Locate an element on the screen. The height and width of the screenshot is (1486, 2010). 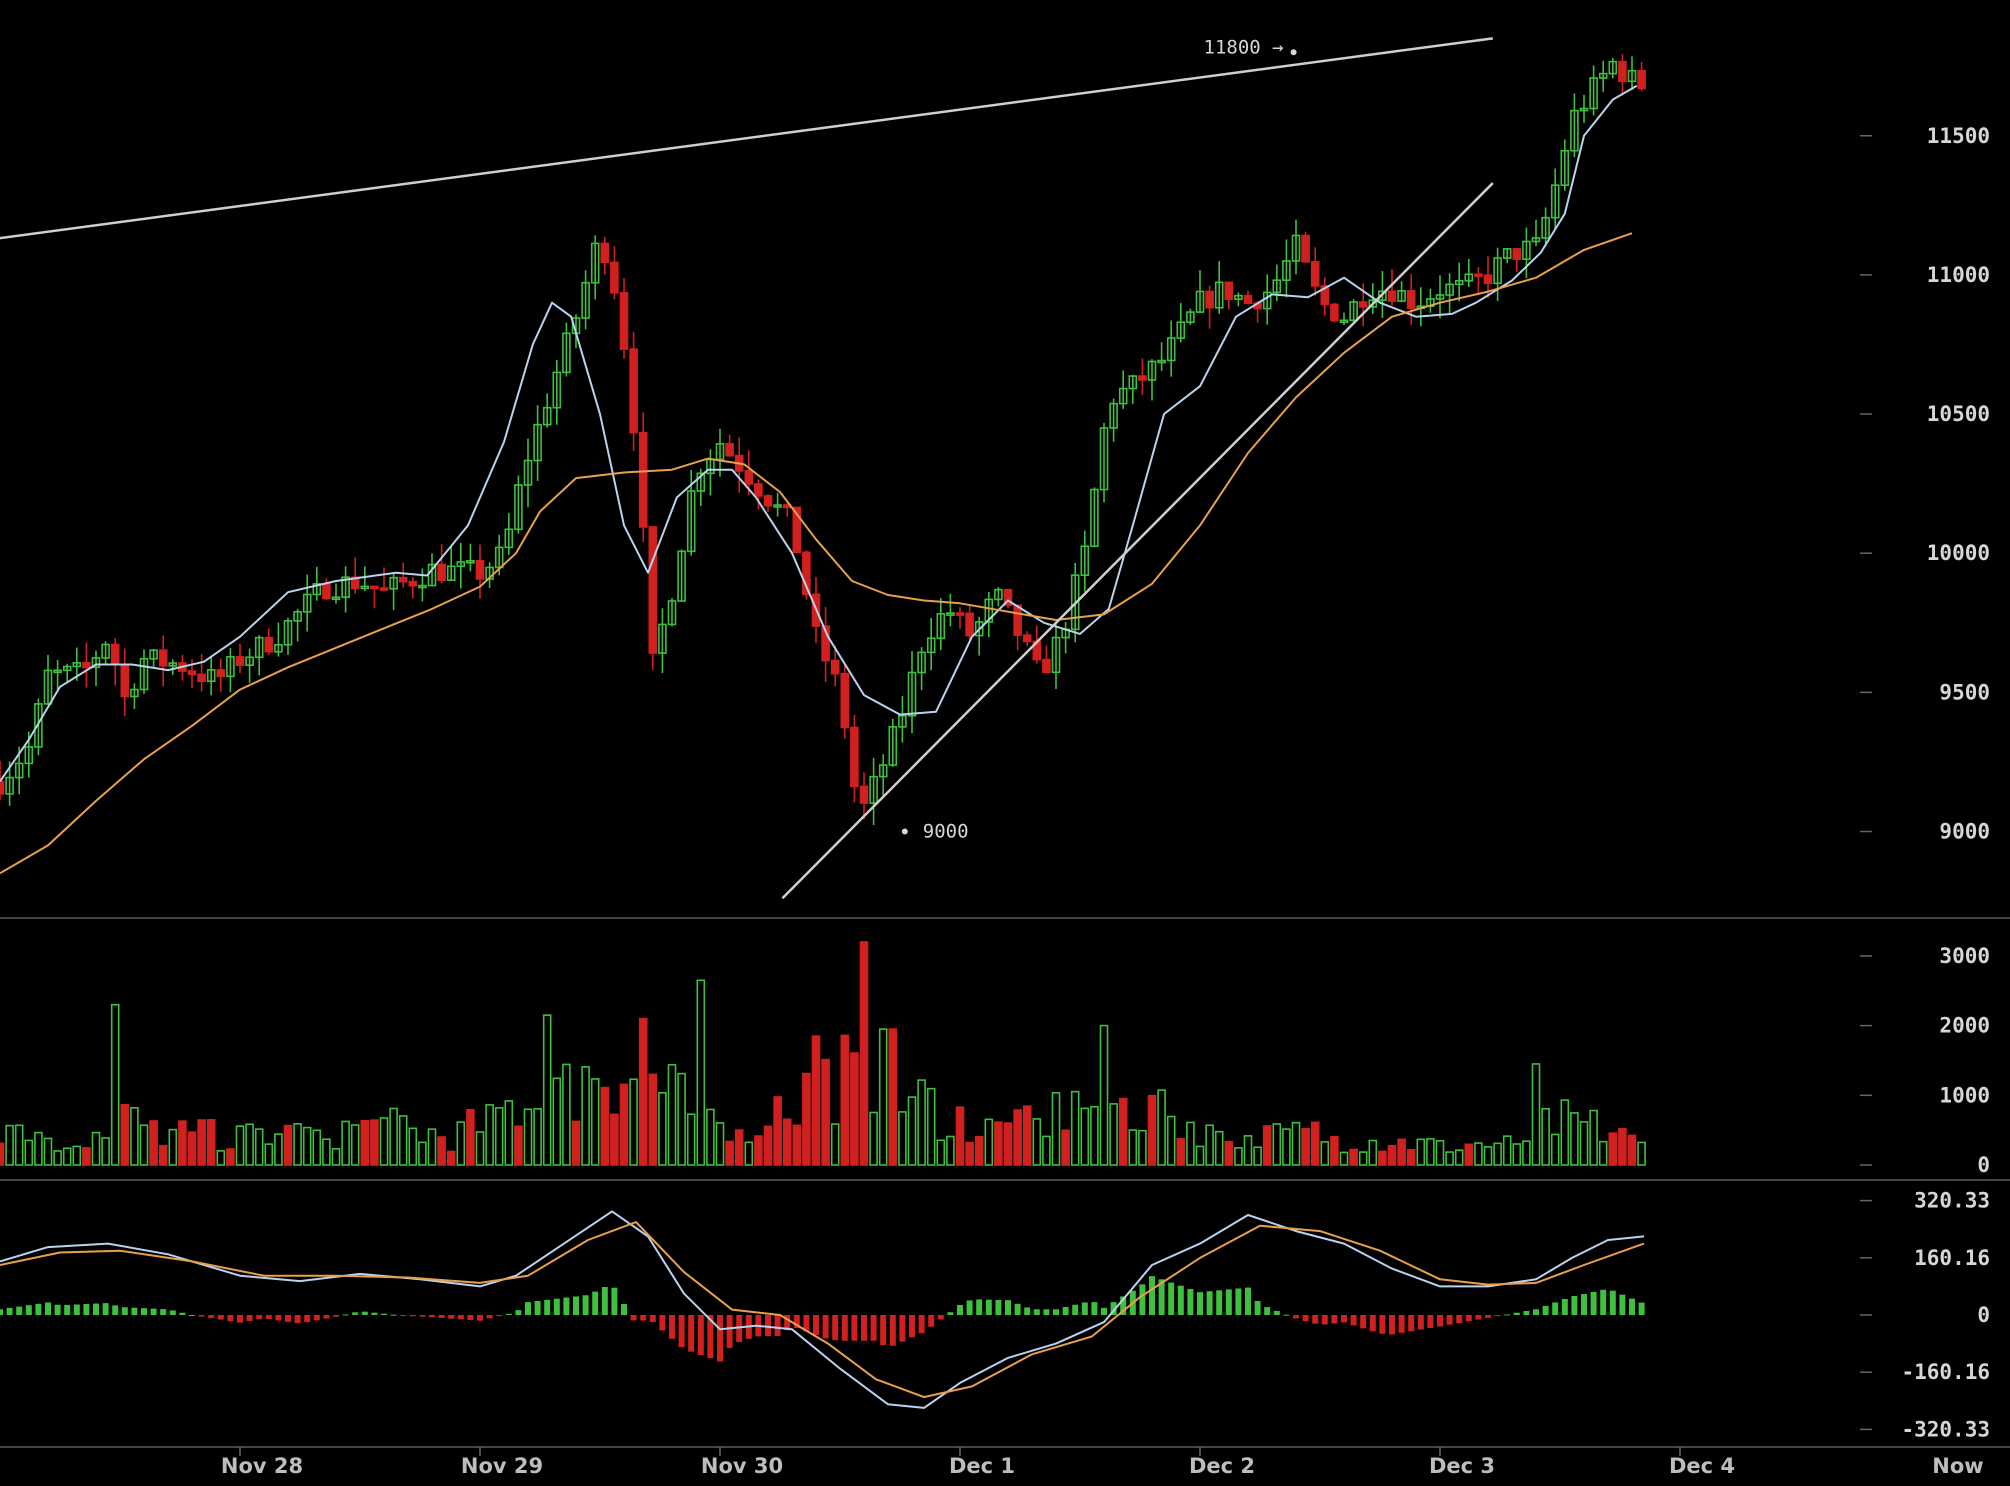
0-label: 10000 is located at coordinates (1958, 553).